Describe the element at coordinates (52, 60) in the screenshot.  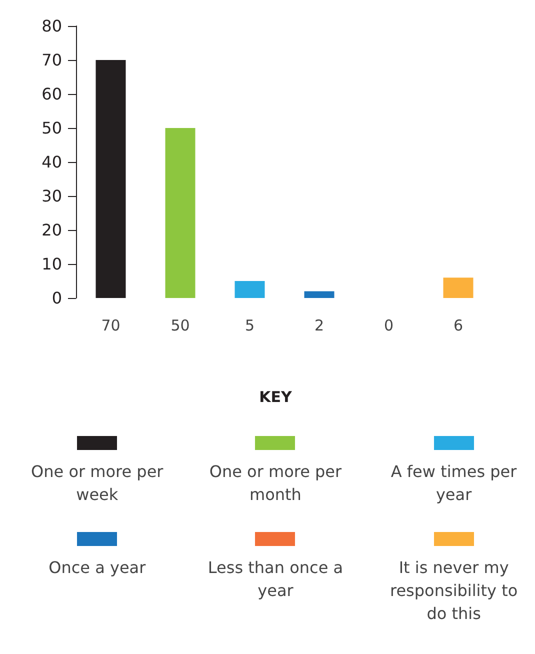
I see `y-tick-label: 70` at that location.